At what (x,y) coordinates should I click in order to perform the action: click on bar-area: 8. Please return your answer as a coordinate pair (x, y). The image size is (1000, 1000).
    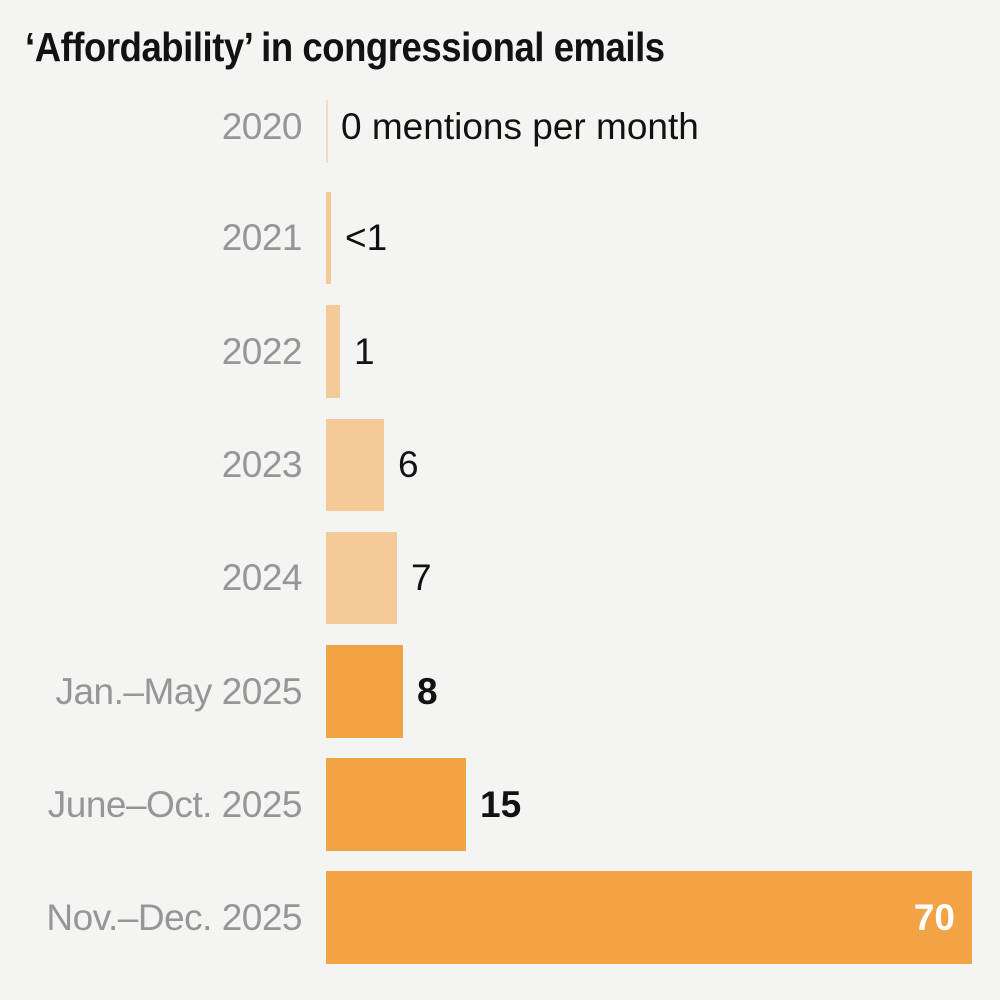
    Looking at the image, I should click on (382, 691).